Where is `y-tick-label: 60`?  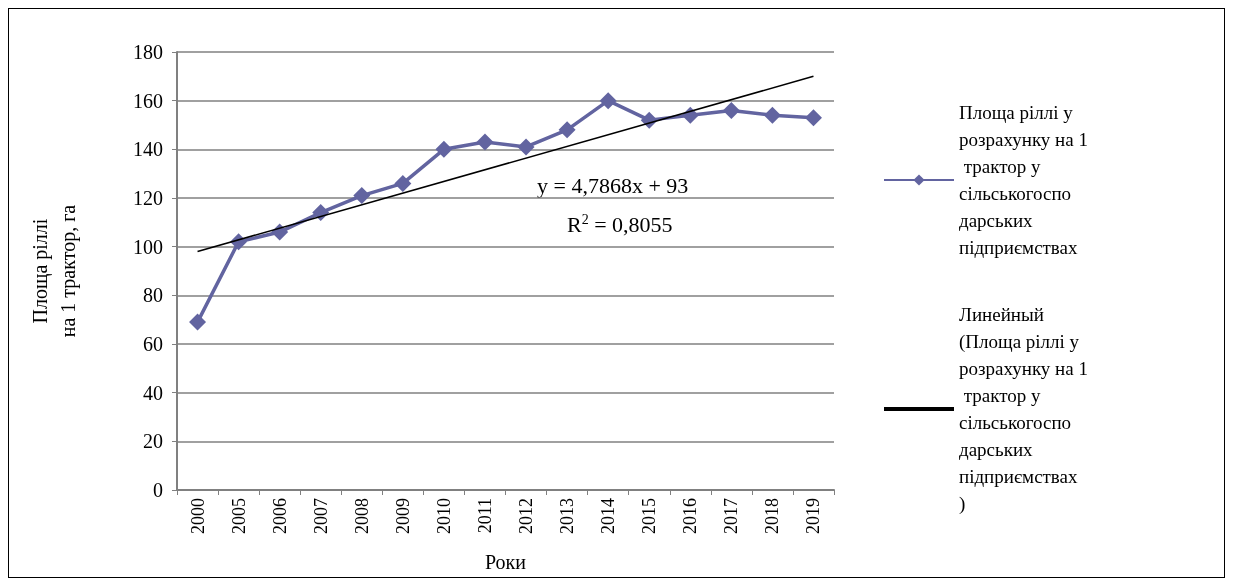 y-tick-label: 60 is located at coordinates (153, 344).